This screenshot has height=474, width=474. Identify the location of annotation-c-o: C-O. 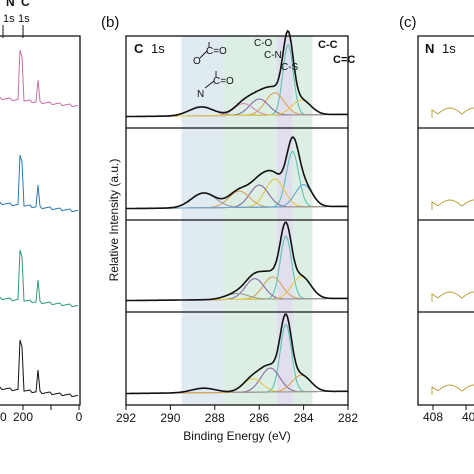
(263, 43).